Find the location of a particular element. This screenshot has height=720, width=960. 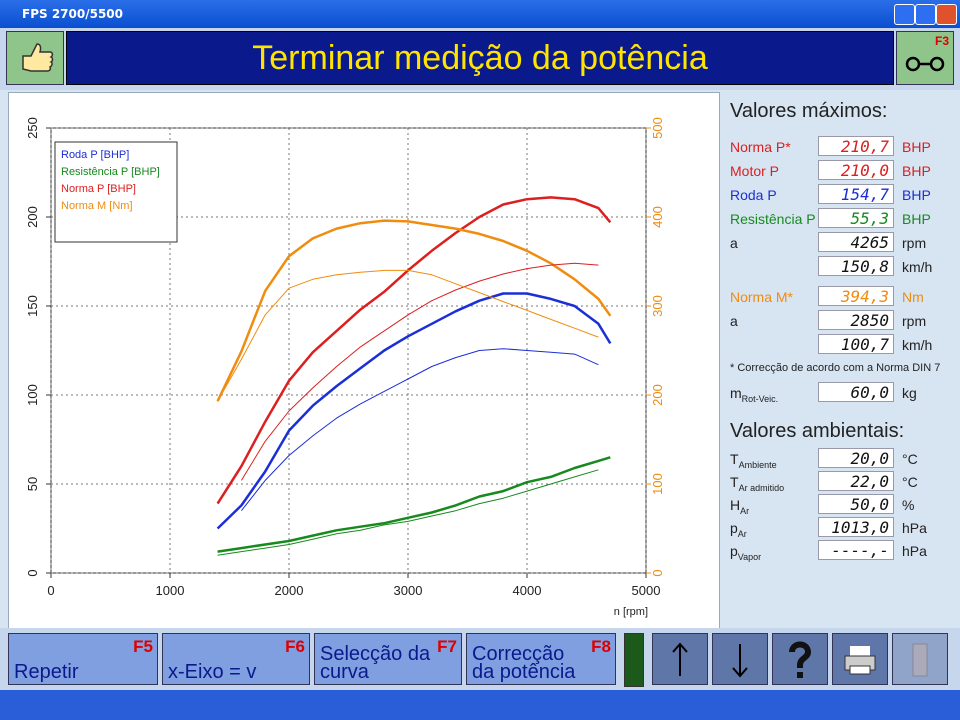

door-icon is located at coordinates (920, 660).